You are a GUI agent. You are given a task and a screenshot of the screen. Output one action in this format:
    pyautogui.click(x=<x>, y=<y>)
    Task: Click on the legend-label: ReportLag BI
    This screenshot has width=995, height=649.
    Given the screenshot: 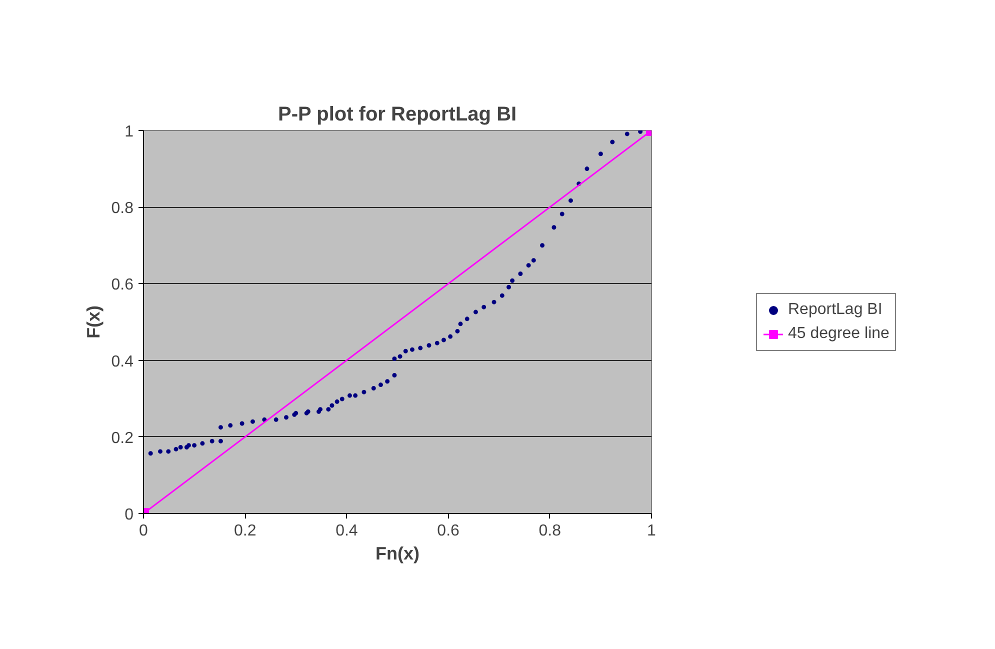 What is the action you would take?
    pyautogui.click(x=835, y=309)
    